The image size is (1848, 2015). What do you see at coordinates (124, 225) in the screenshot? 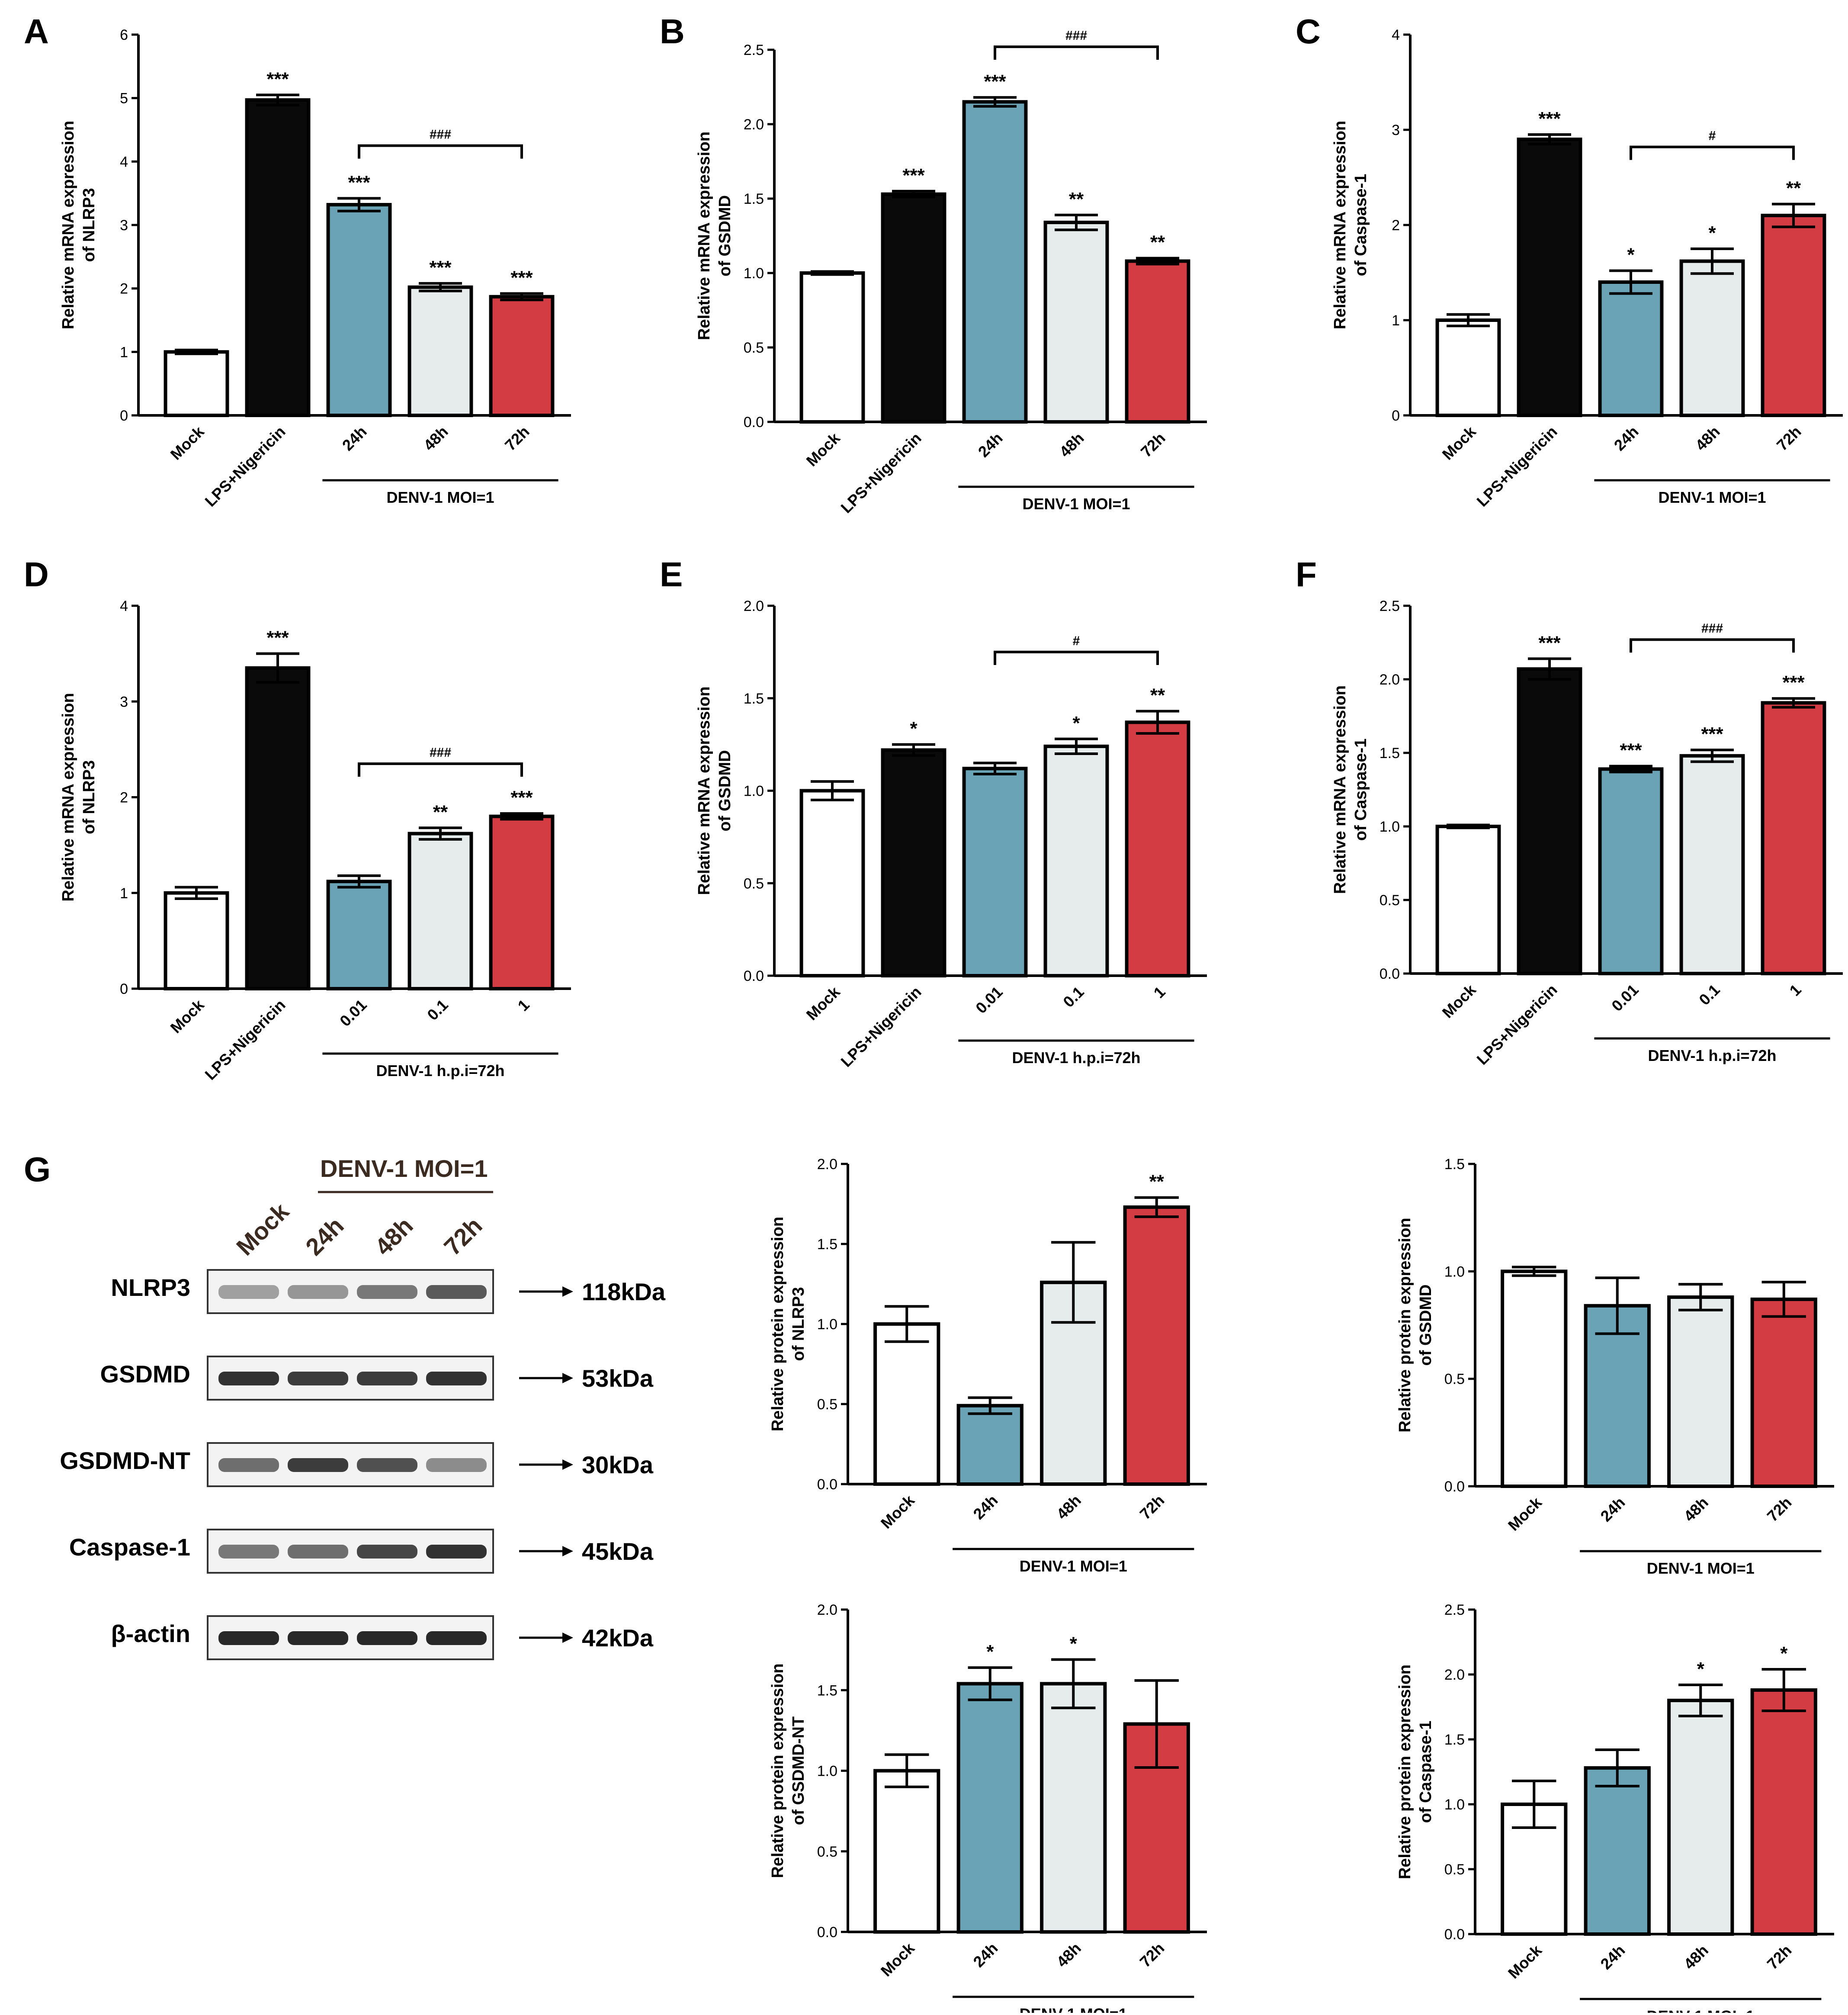
I see `y-tick-label: 3` at bounding box center [124, 225].